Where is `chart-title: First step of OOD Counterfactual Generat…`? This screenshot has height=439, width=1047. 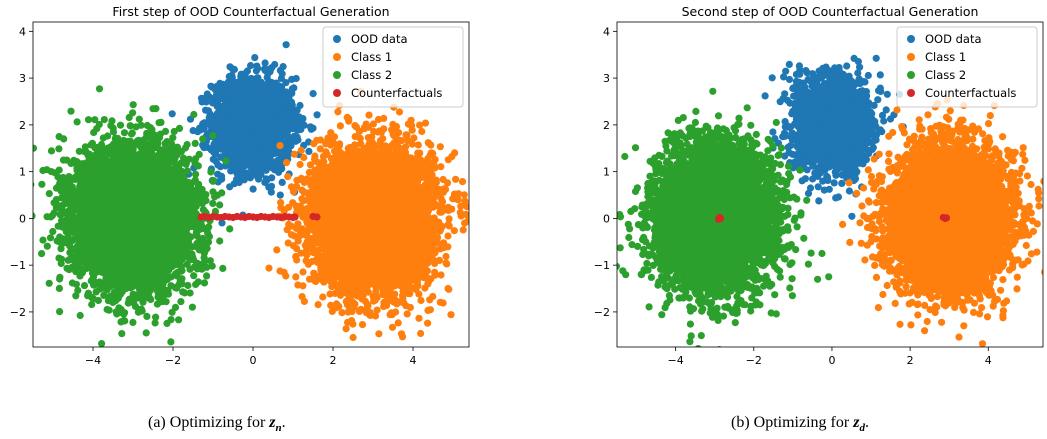 chart-title: First step of OOD Counterfactual Generat… is located at coordinates (250, 11).